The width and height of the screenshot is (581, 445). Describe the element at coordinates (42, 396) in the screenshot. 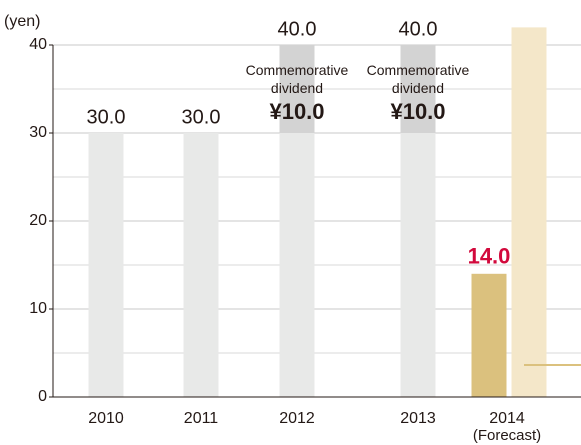

I see `y-tick-label: 0` at that location.